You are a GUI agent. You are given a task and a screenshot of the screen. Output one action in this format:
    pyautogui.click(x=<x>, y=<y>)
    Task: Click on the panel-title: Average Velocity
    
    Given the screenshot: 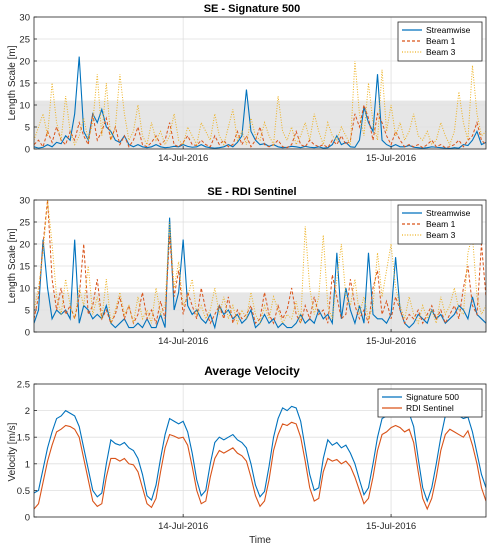 What is the action you would take?
    pyautogui.click(x=252, y=371)
    